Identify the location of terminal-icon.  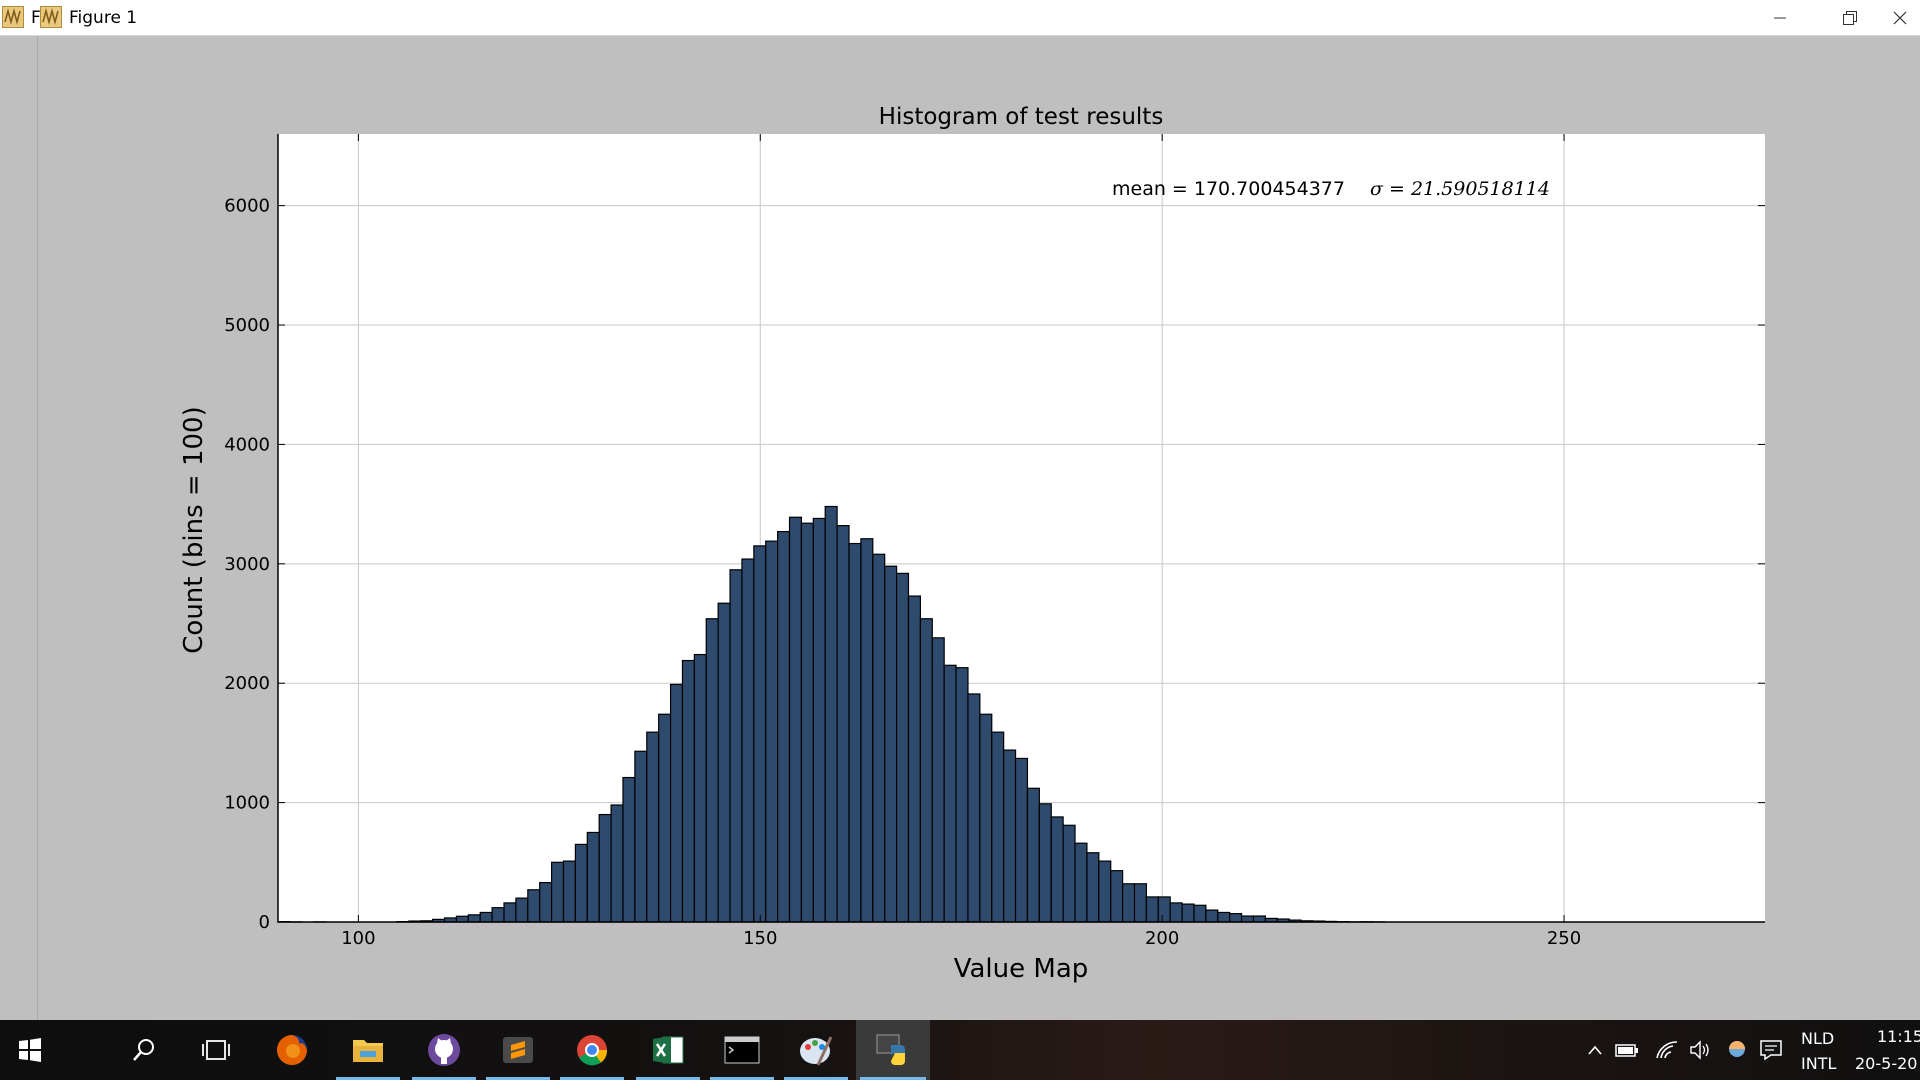
(742, 1050).